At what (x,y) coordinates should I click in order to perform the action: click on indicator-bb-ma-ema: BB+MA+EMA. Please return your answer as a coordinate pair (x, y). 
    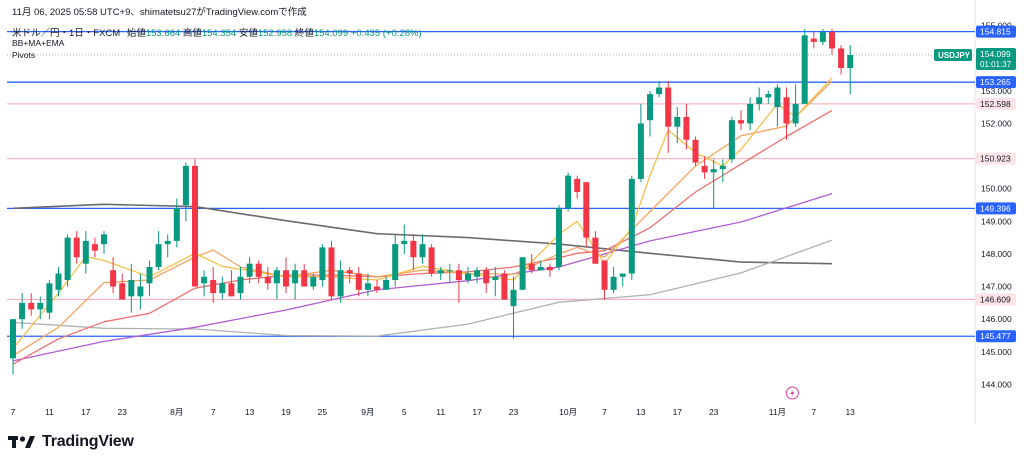
    Looking at the image, I should click on (38, 43).